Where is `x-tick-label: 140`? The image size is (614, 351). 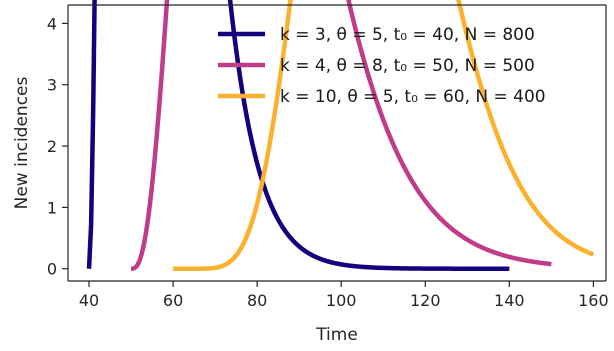 x-tick-label: 140 is located at coordinates (509, 300).